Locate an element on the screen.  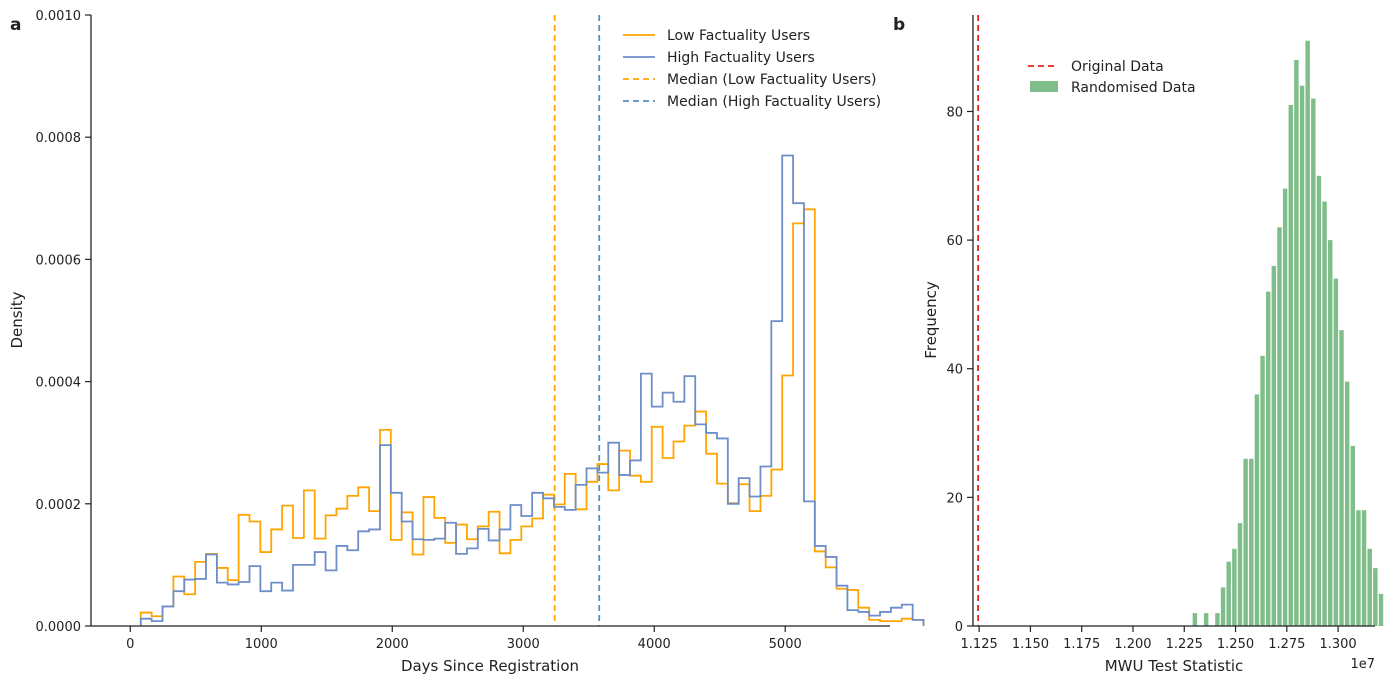
x-tick-label: 1.275 is located at coordinates (1286, 644).